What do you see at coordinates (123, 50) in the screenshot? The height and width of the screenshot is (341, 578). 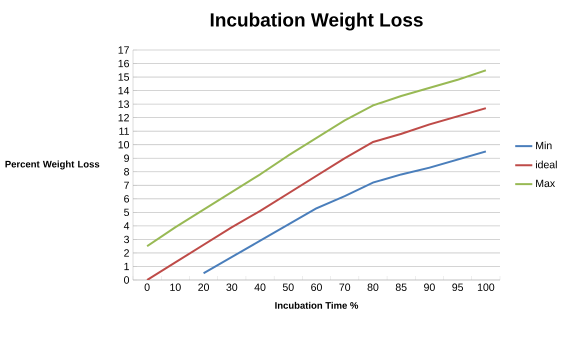 I see `y-tick-label: 17` at bounding box center [123, 50].